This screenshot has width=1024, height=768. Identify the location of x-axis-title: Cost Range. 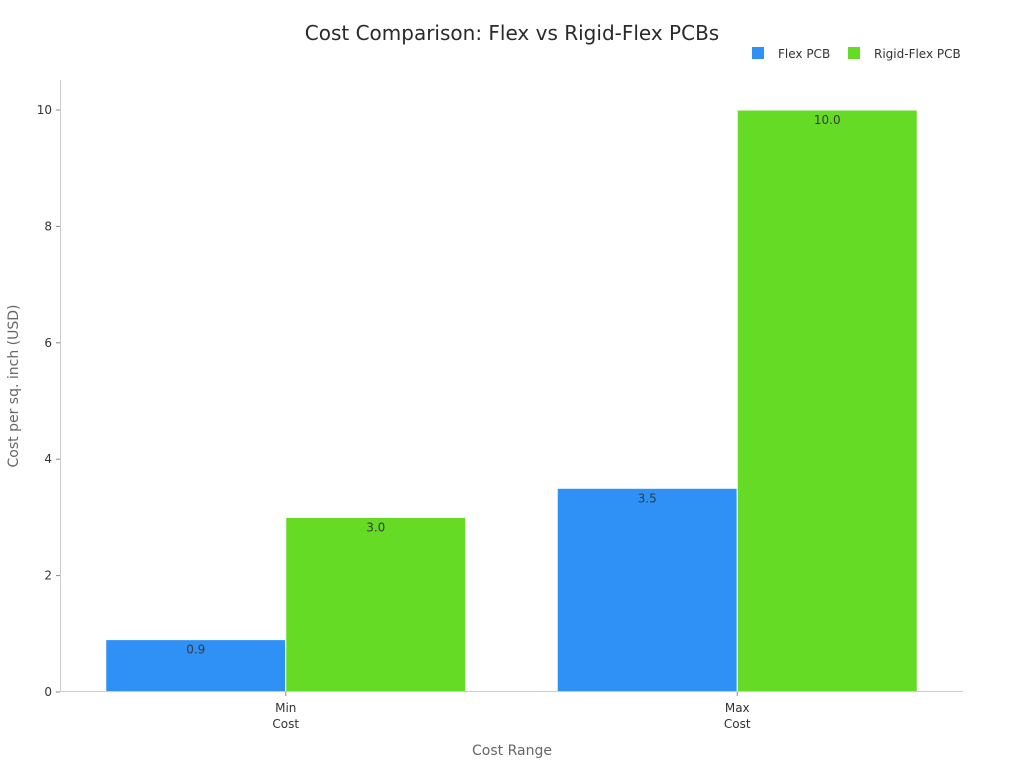
(512, 751).